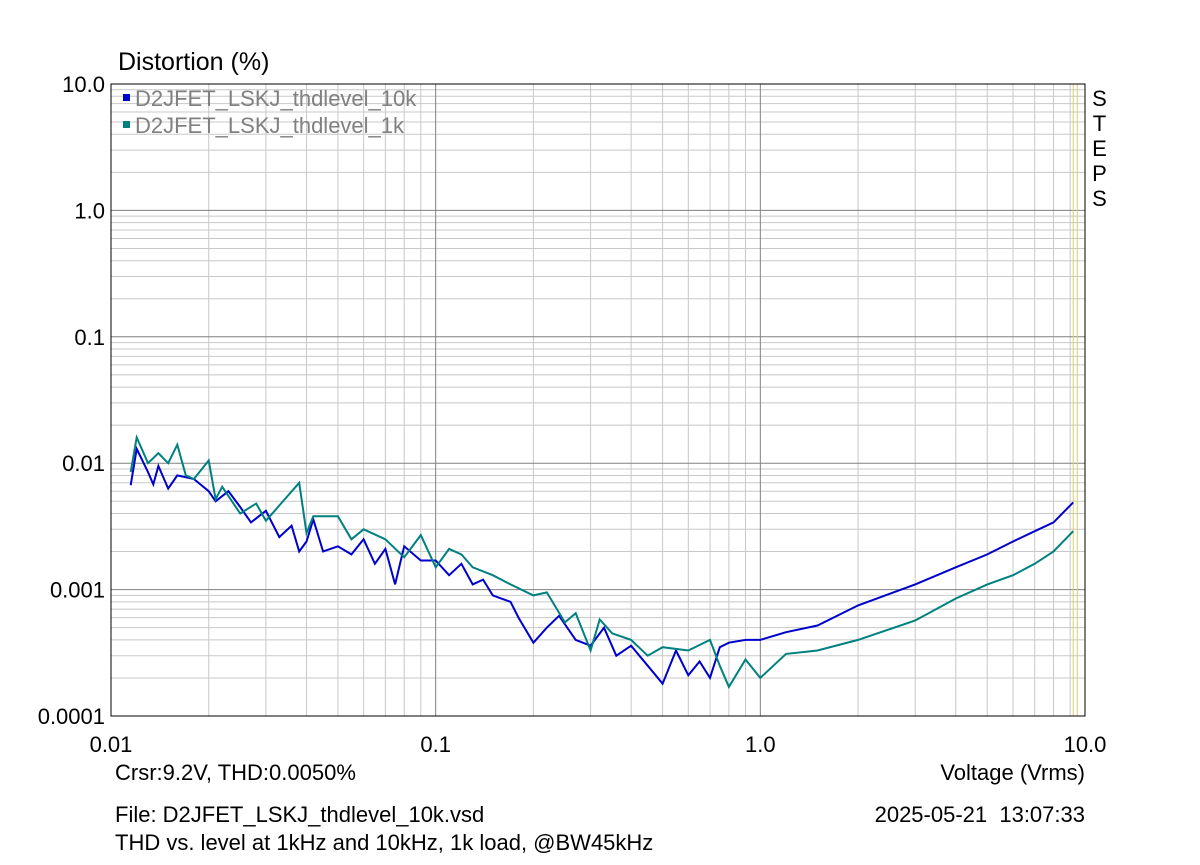 The height and width of the screenshot is (865, 1200). Describe the element at coordinates (980, 814) in the screenshot. I see `timestamp: 2025-05-21 13:07:33` at that location.